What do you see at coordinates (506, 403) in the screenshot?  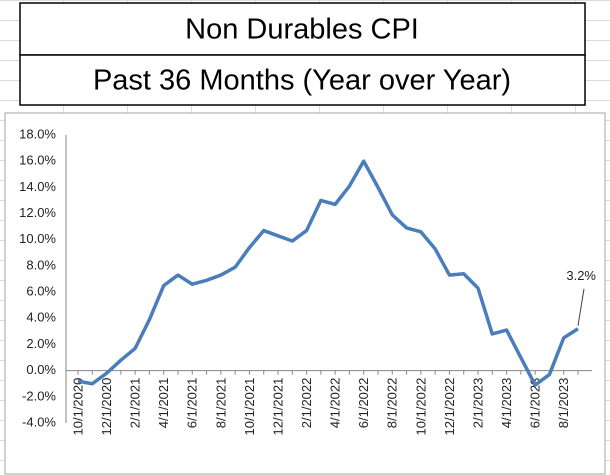 I see `x-tick-label: 4/1/2023` at bounding box center [506, 403].